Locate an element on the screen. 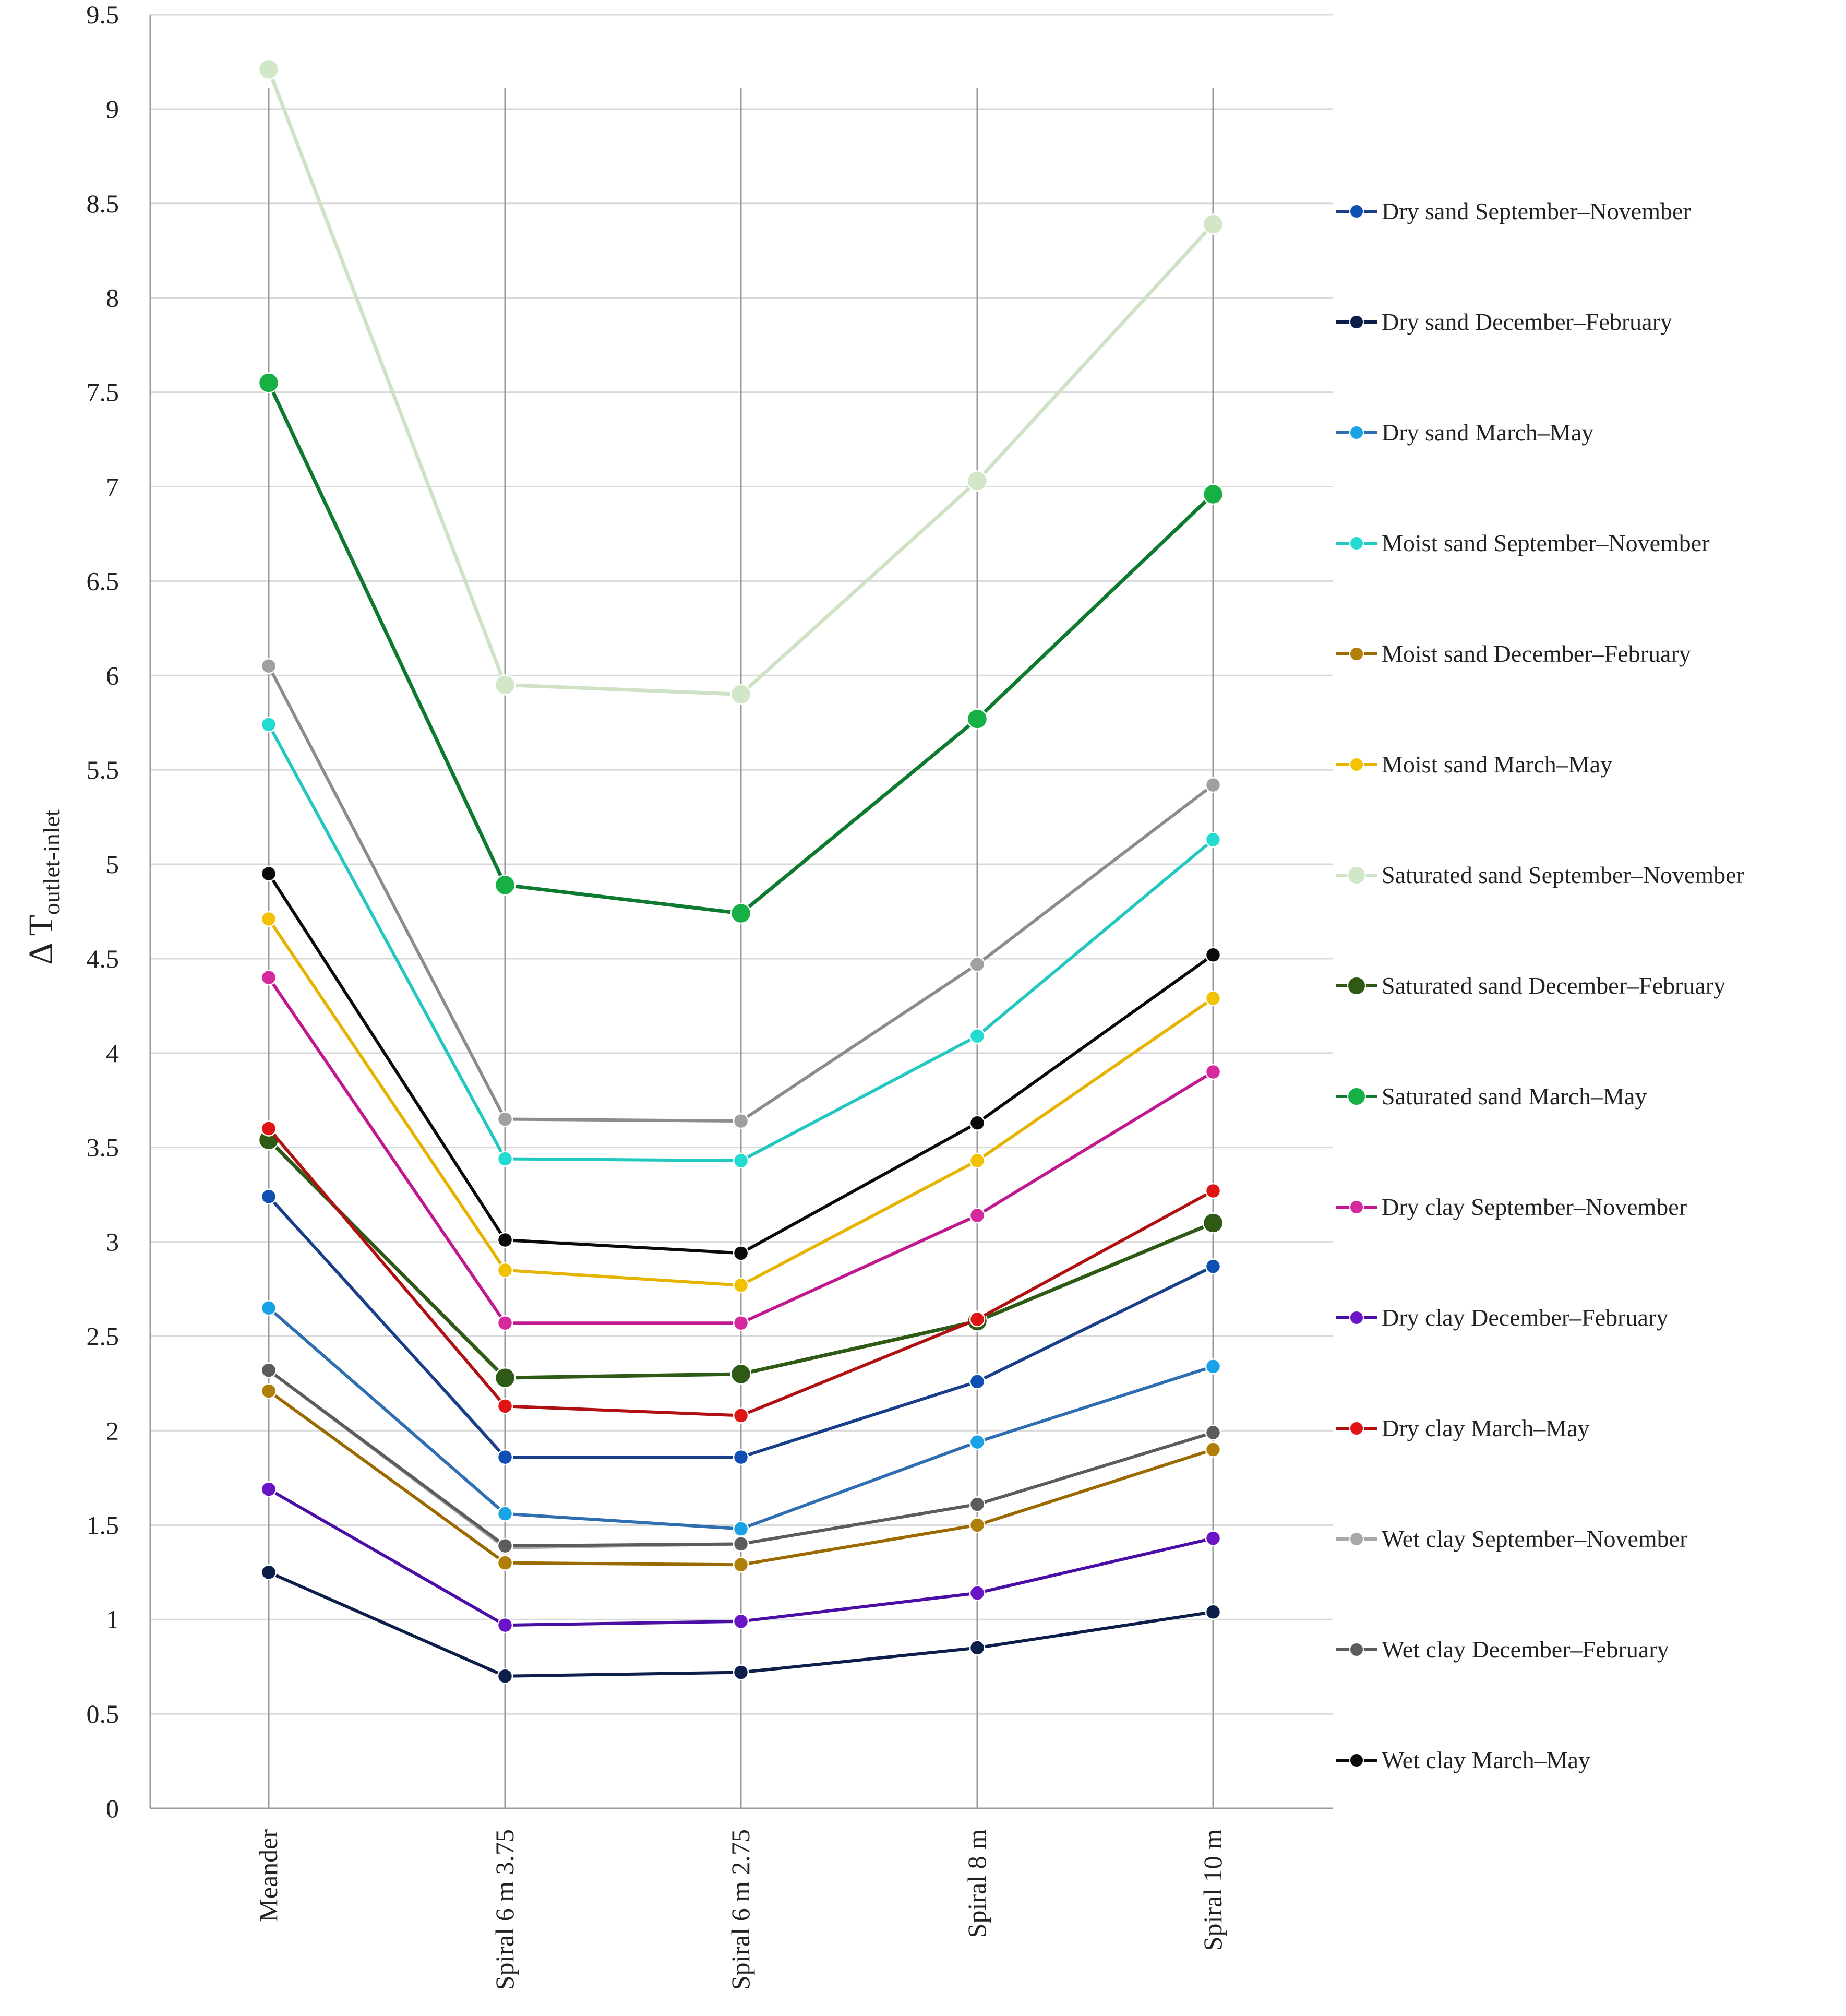  legend-label: Dry sand December–February is located at coordinates (1527, 321).